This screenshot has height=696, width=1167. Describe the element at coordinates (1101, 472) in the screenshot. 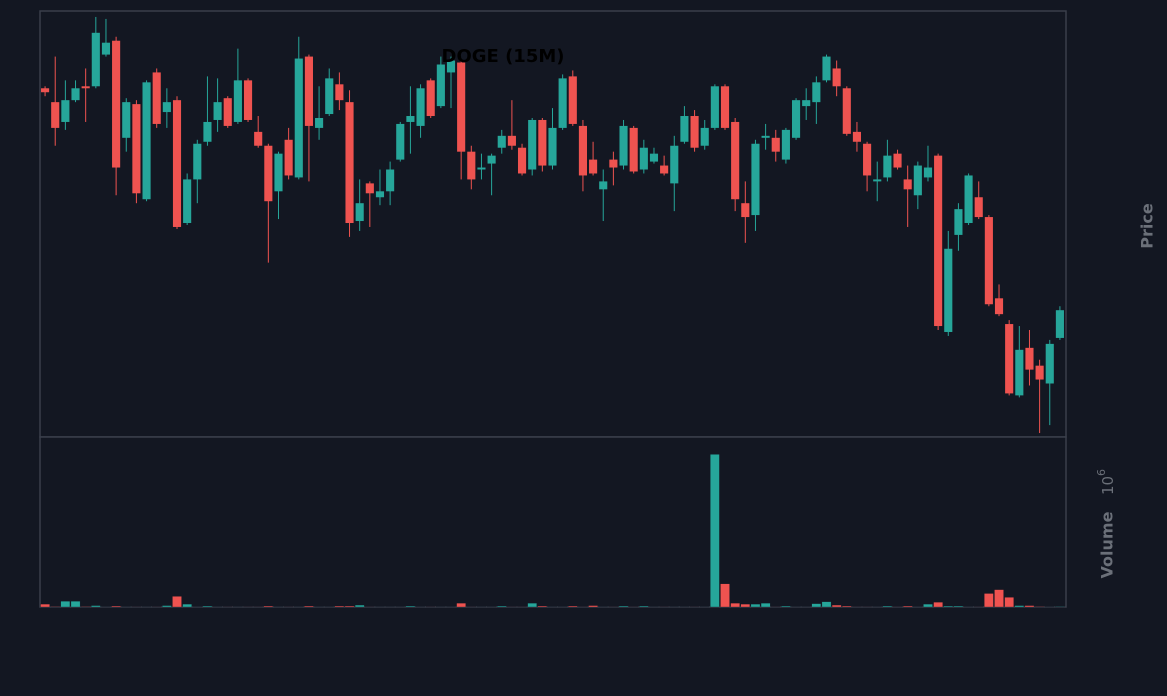

I see `scale-exponent: 6` at that location.